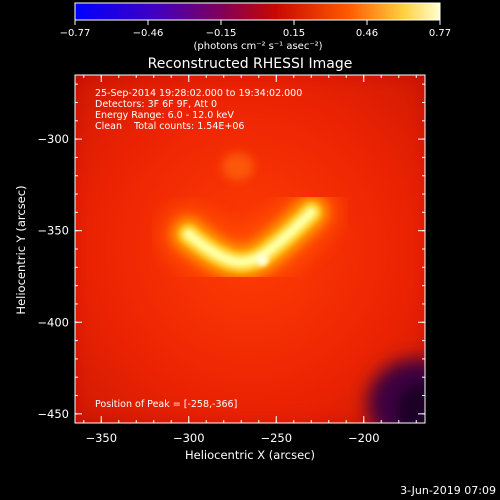 The height and width of the screenshot is (500, 500). I want to click on y-axis-label: Heliocentric Y (arcsec), so click(21, 249).